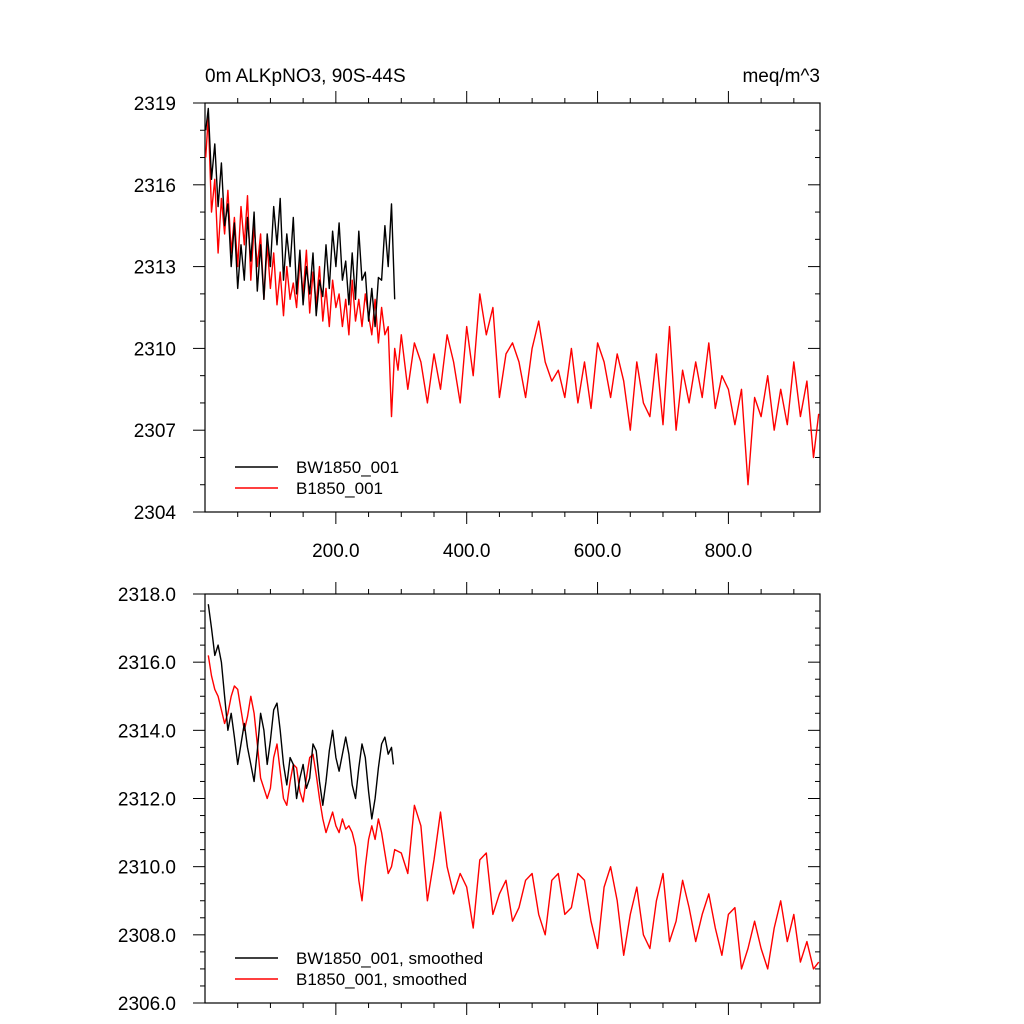 This screenshot has height=1024, width=1024. Describe the element at coordinates (155, 104) in the screenshot. I see `top-ytick-label: 2319` at that location.